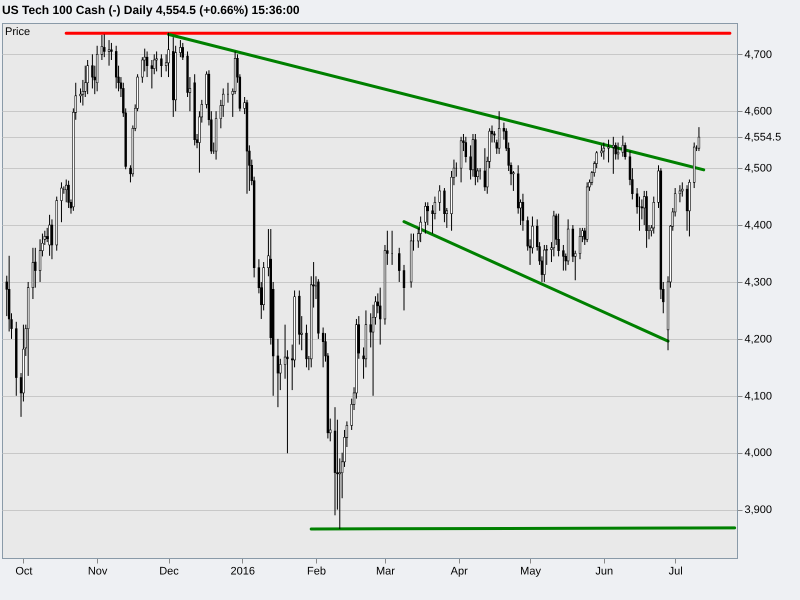 The height and width of the screenshot is (600, 800). What do you see at coordinates (758, 510) in the screenshot?
I see `y-tick-label: 3,900` at bounding box center [758, 510].